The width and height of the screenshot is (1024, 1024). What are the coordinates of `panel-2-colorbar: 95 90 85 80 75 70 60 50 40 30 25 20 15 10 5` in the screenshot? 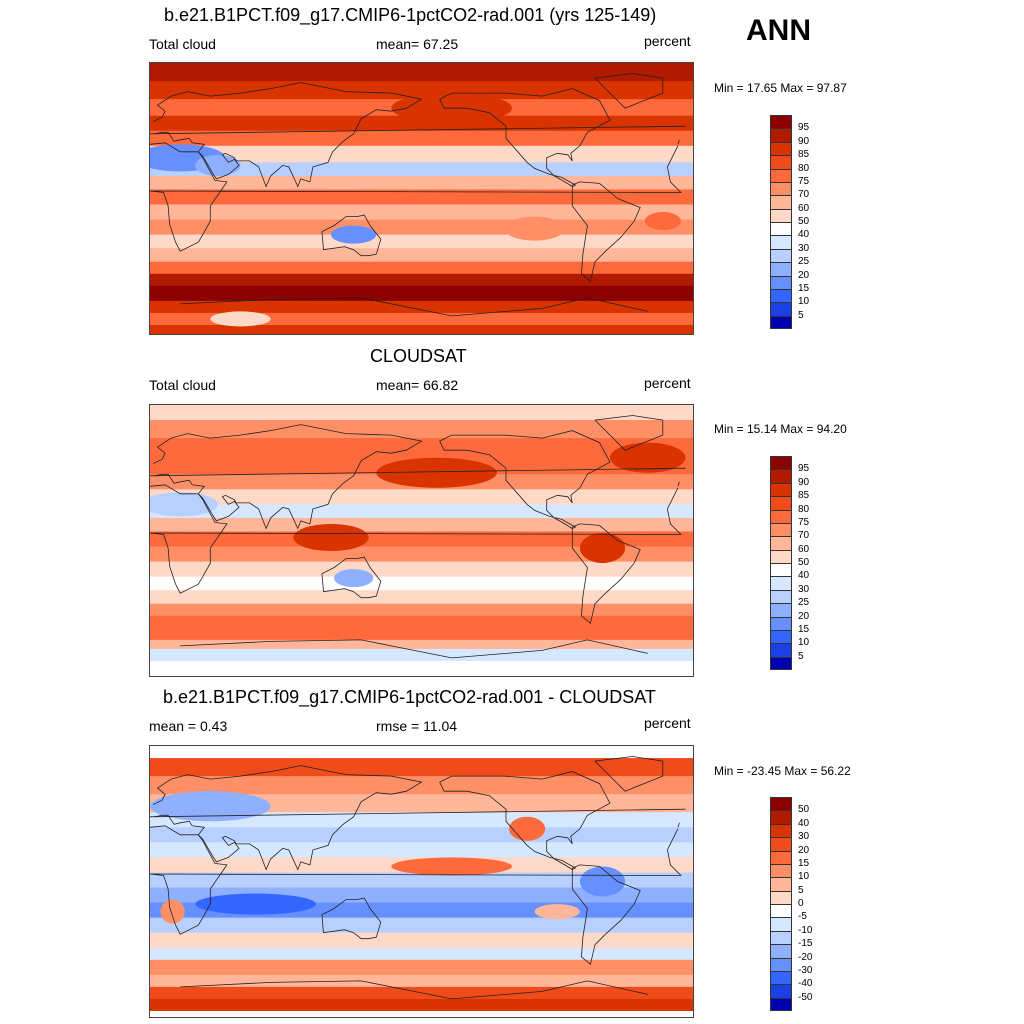 It's located at (800, 563).